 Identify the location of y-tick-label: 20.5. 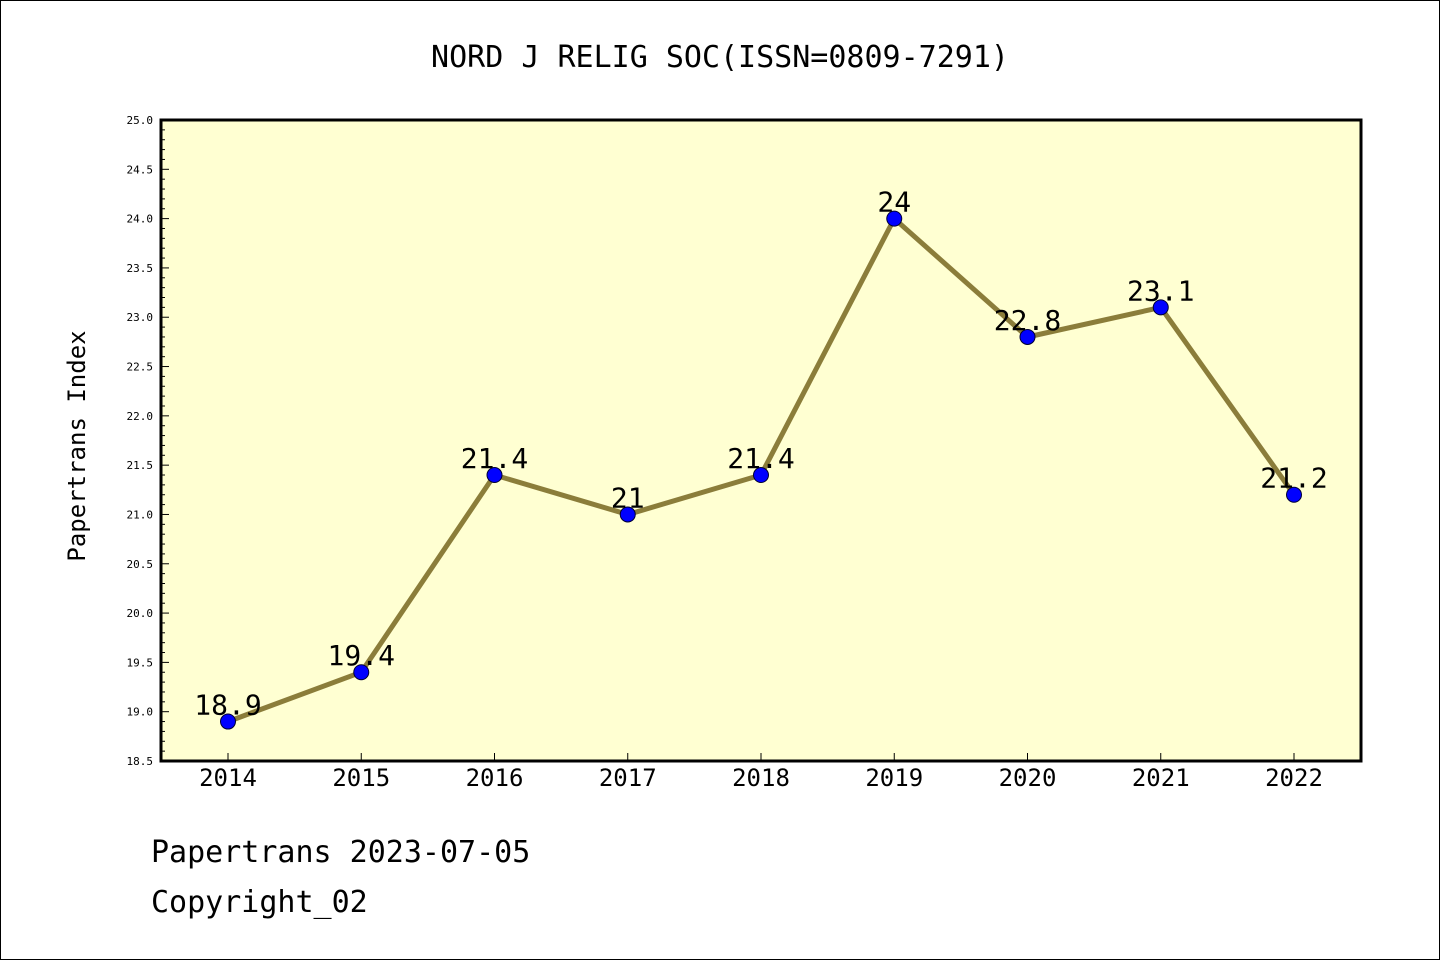
(140, 564).